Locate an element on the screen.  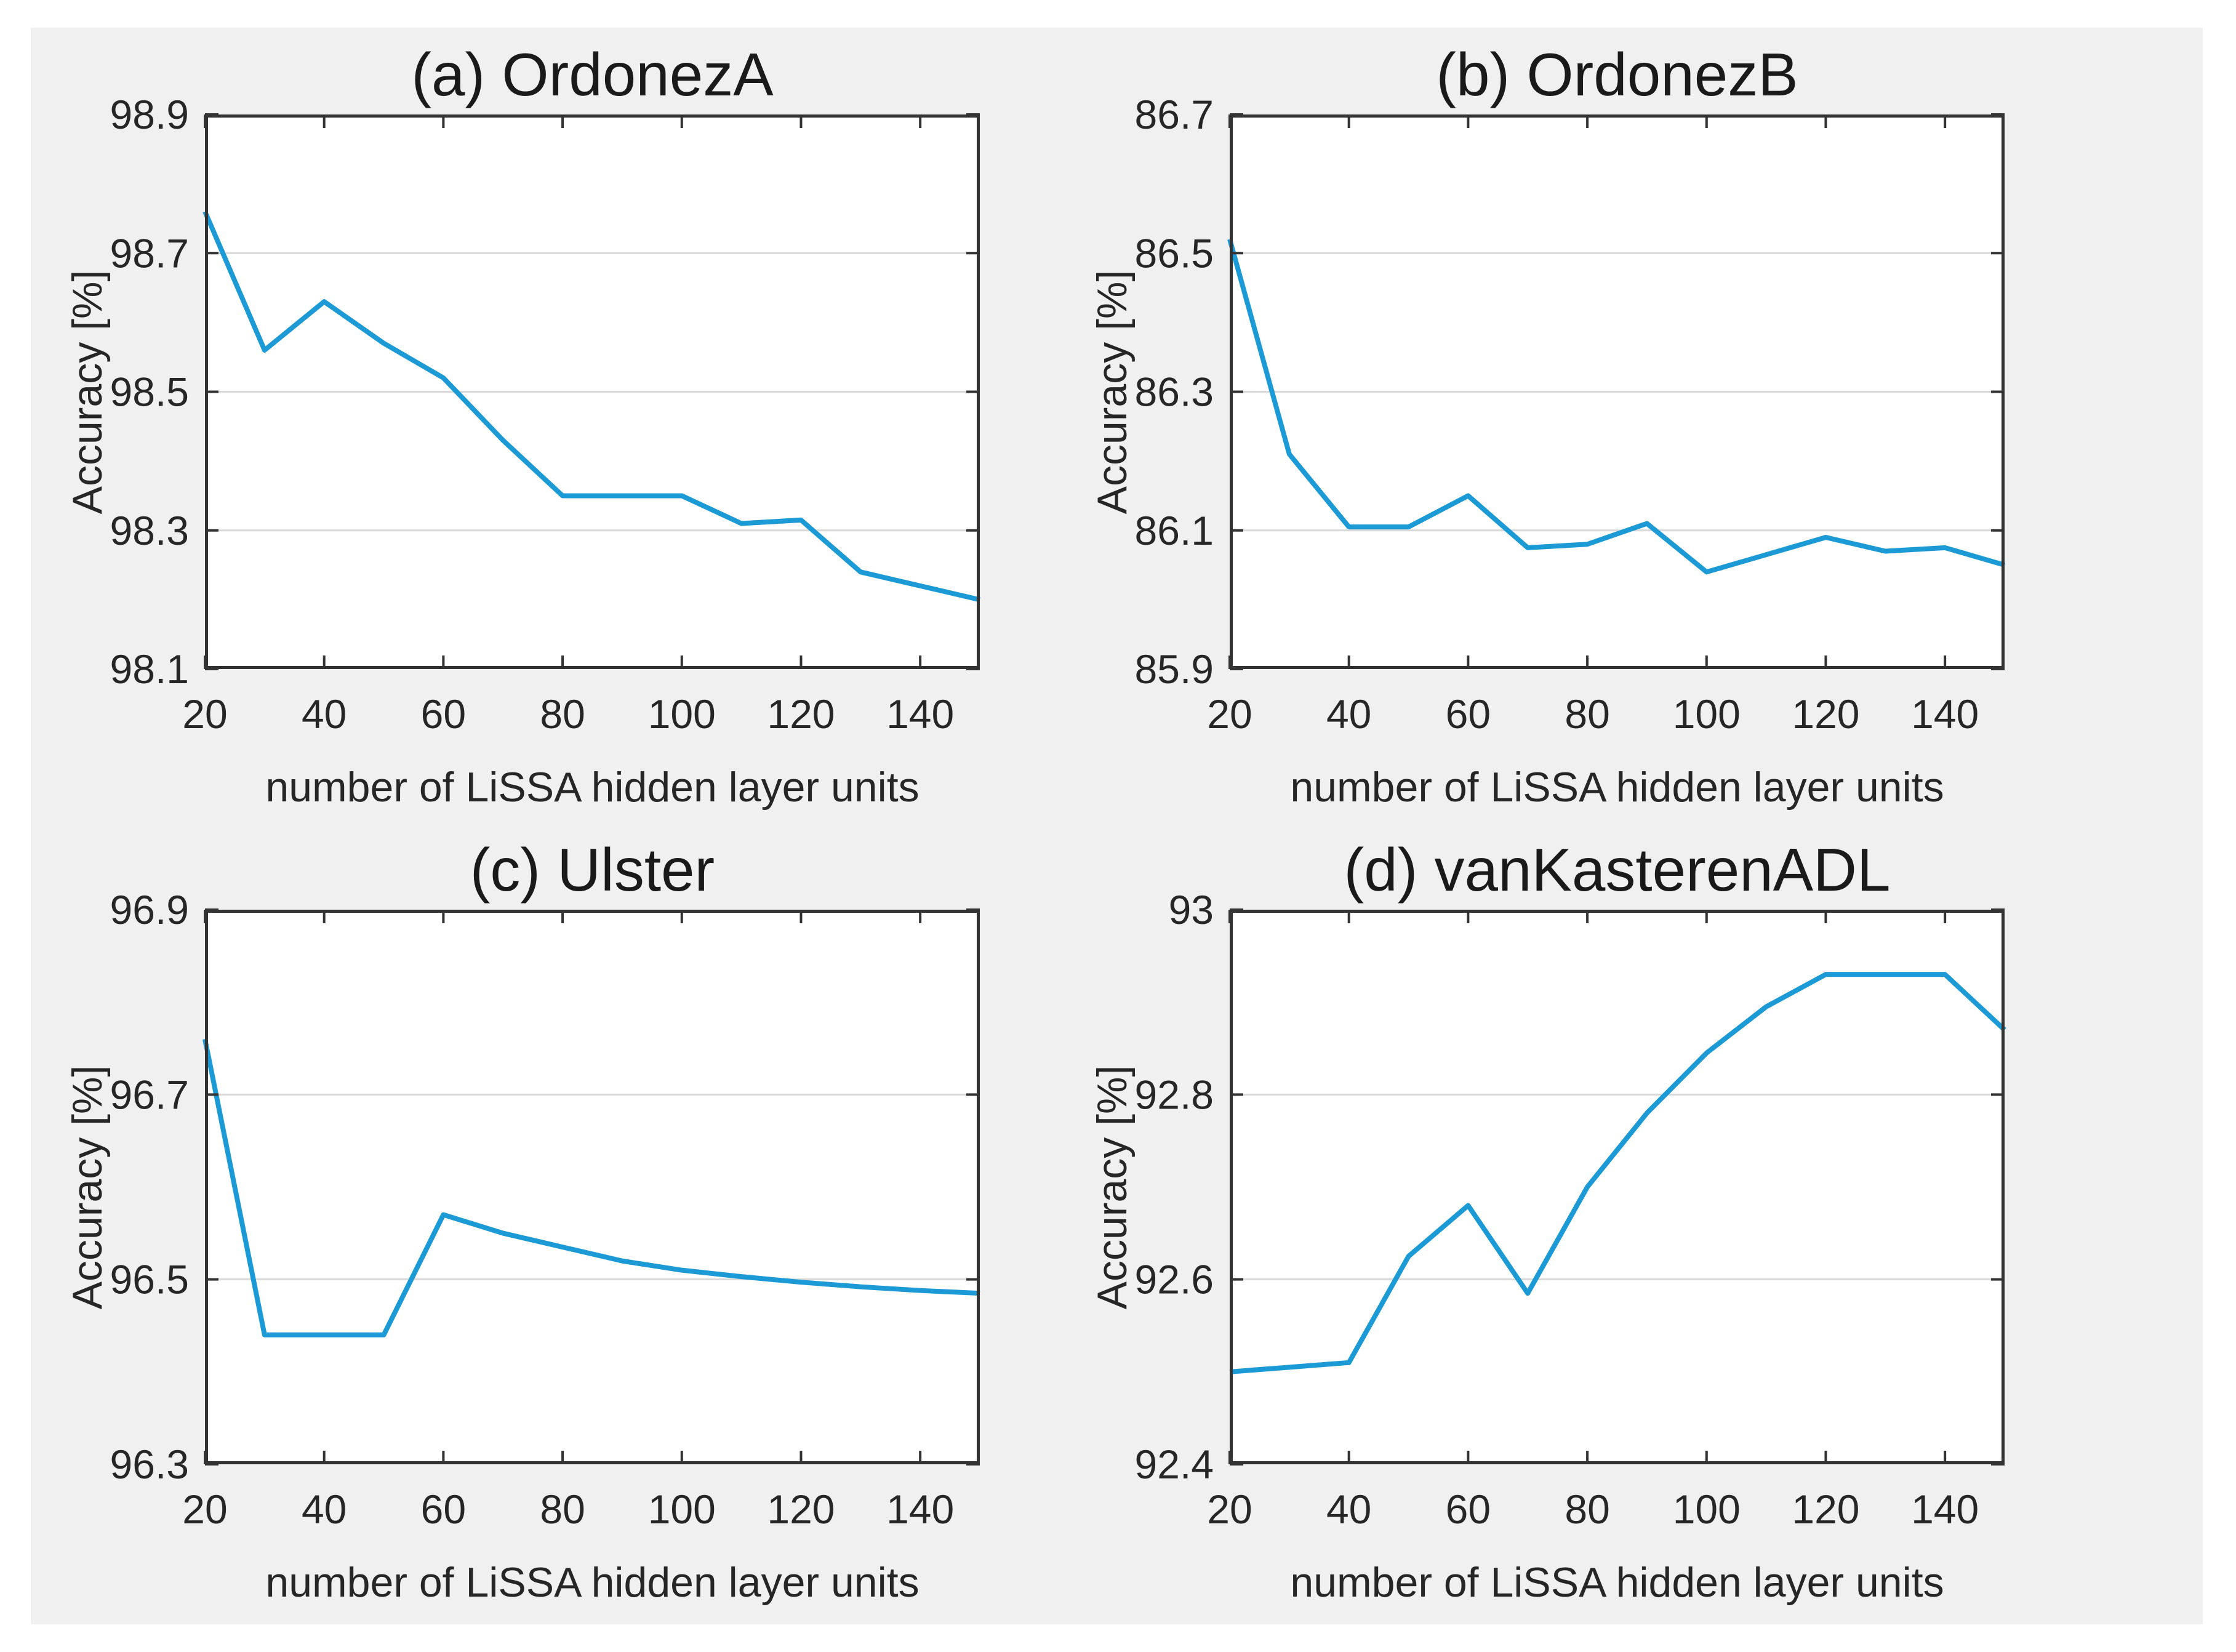
y-tick-label: 92.8 is located at coordinates (1174, 1094).